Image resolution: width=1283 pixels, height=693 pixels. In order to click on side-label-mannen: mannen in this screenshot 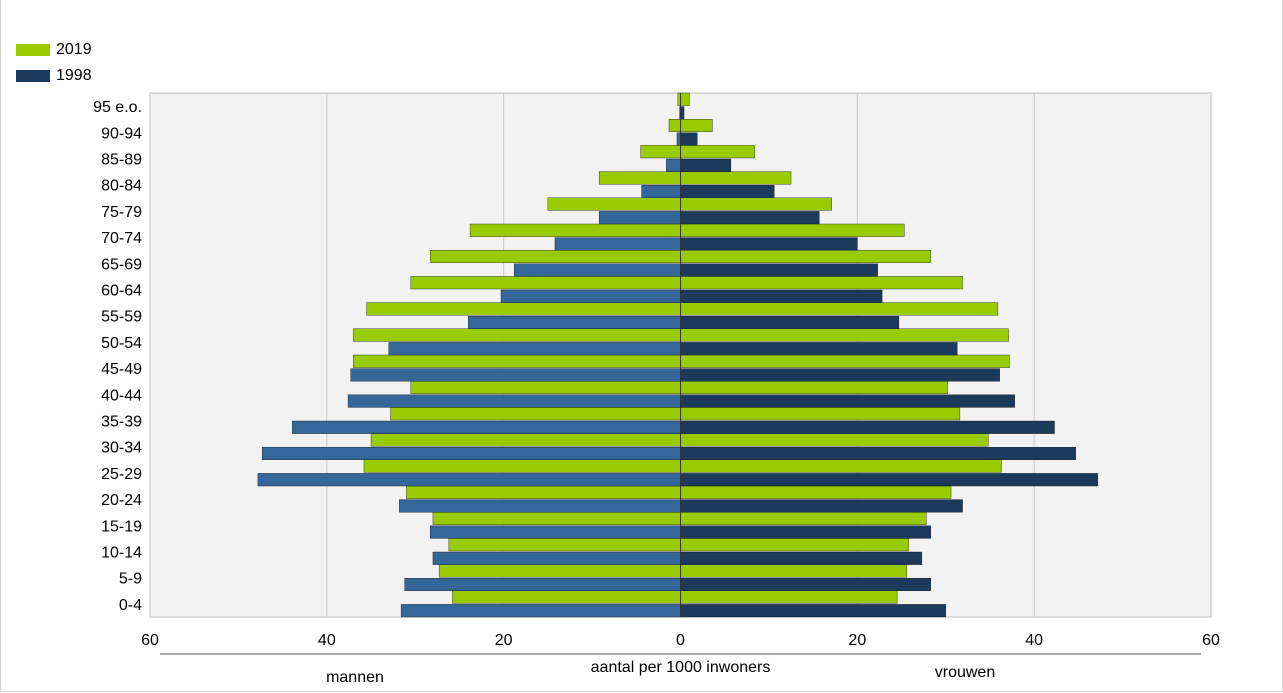, I will do `click(355, 677)`.